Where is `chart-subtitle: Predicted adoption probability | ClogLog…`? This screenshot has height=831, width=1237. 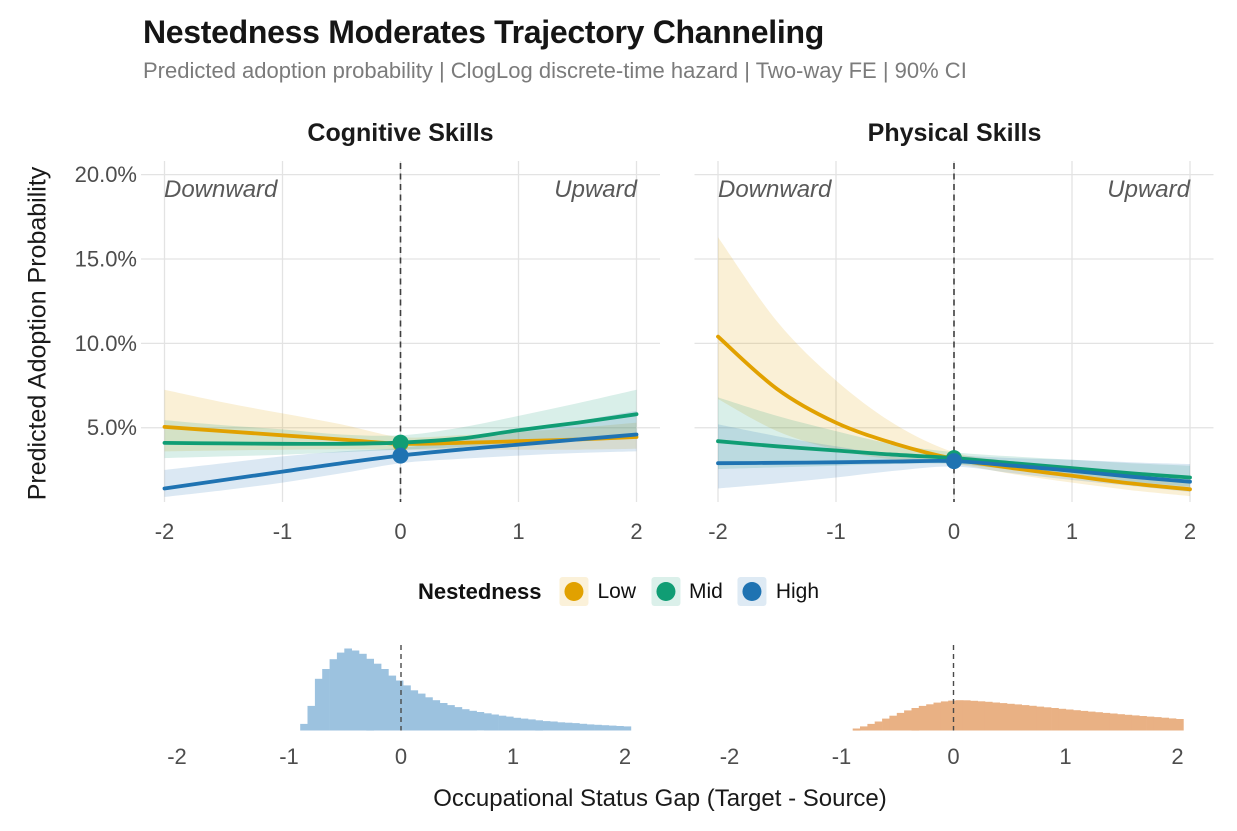 chart-subtitle: Predicted adoption probability | ClogLog… is located at coordinates (555, 70).